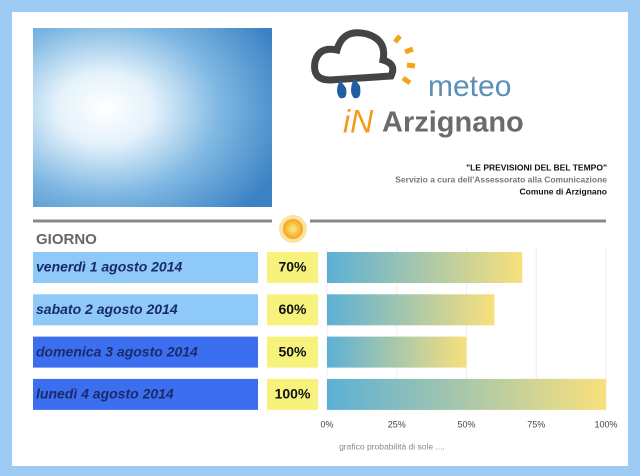 The height and width of the screenshot is (476, 640). What do you see at coordinates (536, 167) in the screenshot?
I see `header-title: "LE PREVISIONI DEL BEL TEMPO"` at bounding box center [536, 167].